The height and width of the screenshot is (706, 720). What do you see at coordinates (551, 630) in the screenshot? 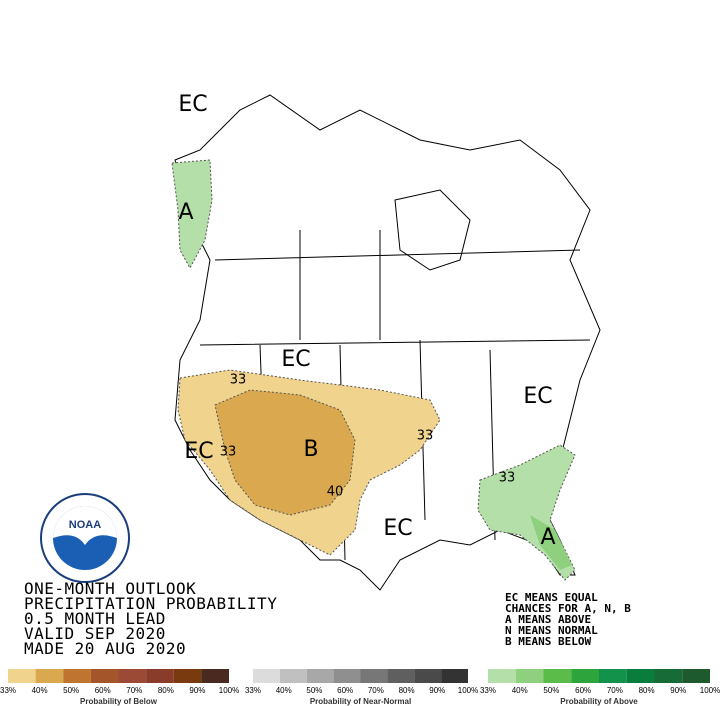
I see `note-line: N MEANS NORMAL` at bounding box center [551, 630].